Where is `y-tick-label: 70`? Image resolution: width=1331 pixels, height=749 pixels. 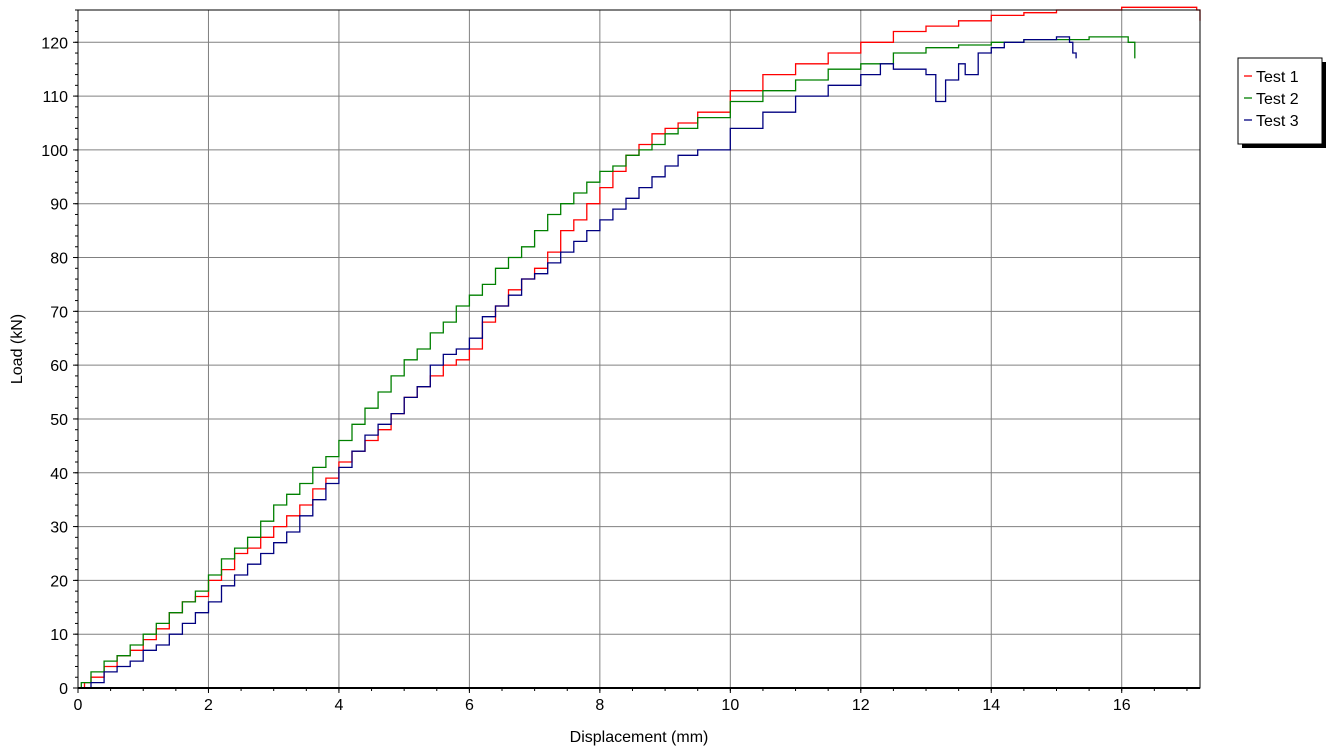
y-tick-label: 70 is located at coordinates (59, 312).